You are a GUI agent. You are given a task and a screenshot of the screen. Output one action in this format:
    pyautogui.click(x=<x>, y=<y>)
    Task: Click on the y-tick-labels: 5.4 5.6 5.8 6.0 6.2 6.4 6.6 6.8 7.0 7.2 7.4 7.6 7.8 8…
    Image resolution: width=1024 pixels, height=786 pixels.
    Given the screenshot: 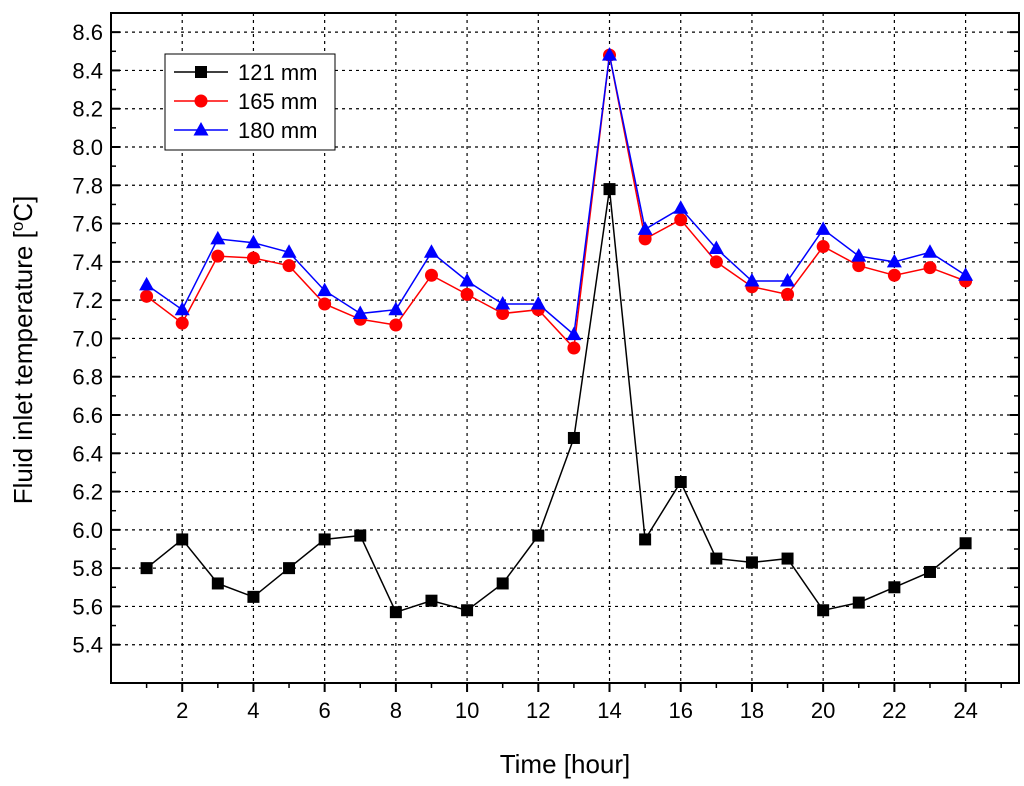 What is the action you would take?
    pyautogui.click(x=87, y=339)
    